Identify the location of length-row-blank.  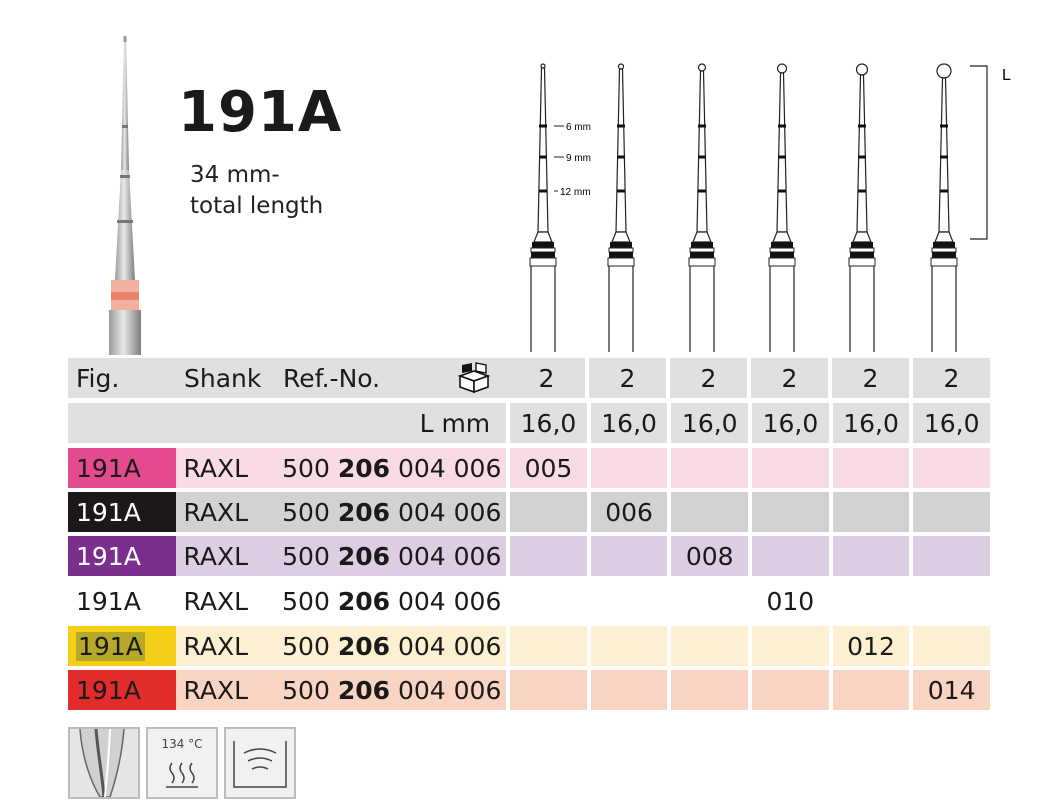
(122, 423).